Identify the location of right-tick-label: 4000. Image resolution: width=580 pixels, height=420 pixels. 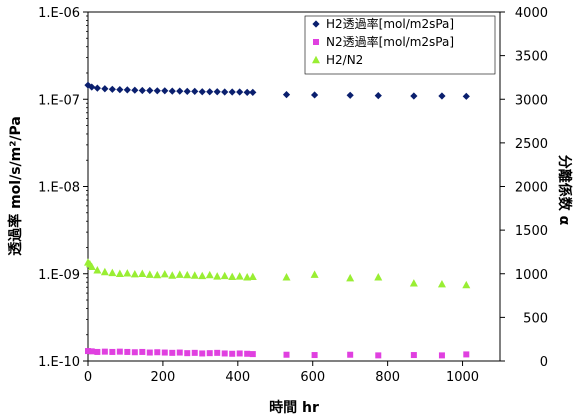
(531, 13).